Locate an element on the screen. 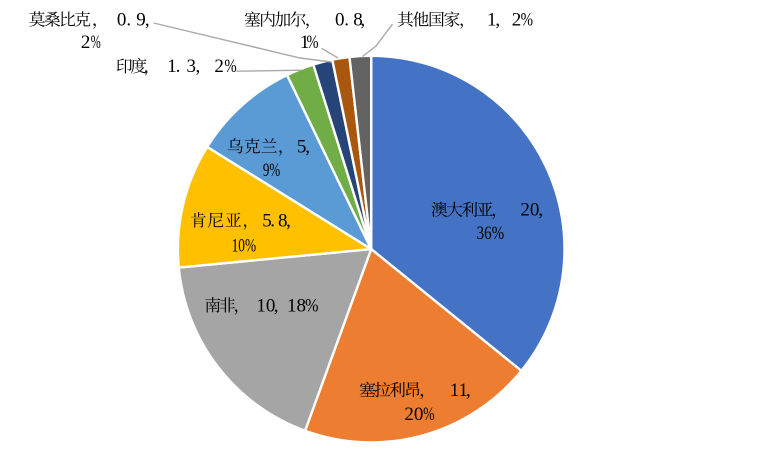  svg-text: 11 is located at coordinates (459, 390).